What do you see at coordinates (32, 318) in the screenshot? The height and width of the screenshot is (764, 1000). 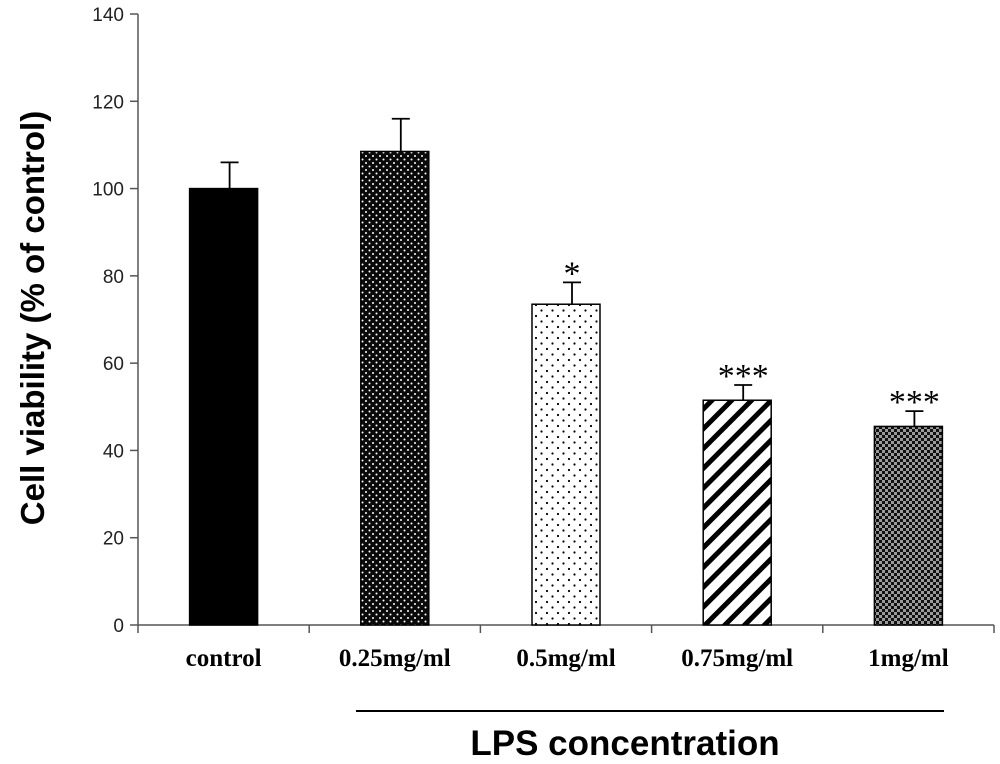 I see `y-axis-label: Cell viability (% of control)` at bounding box center [32, 318].